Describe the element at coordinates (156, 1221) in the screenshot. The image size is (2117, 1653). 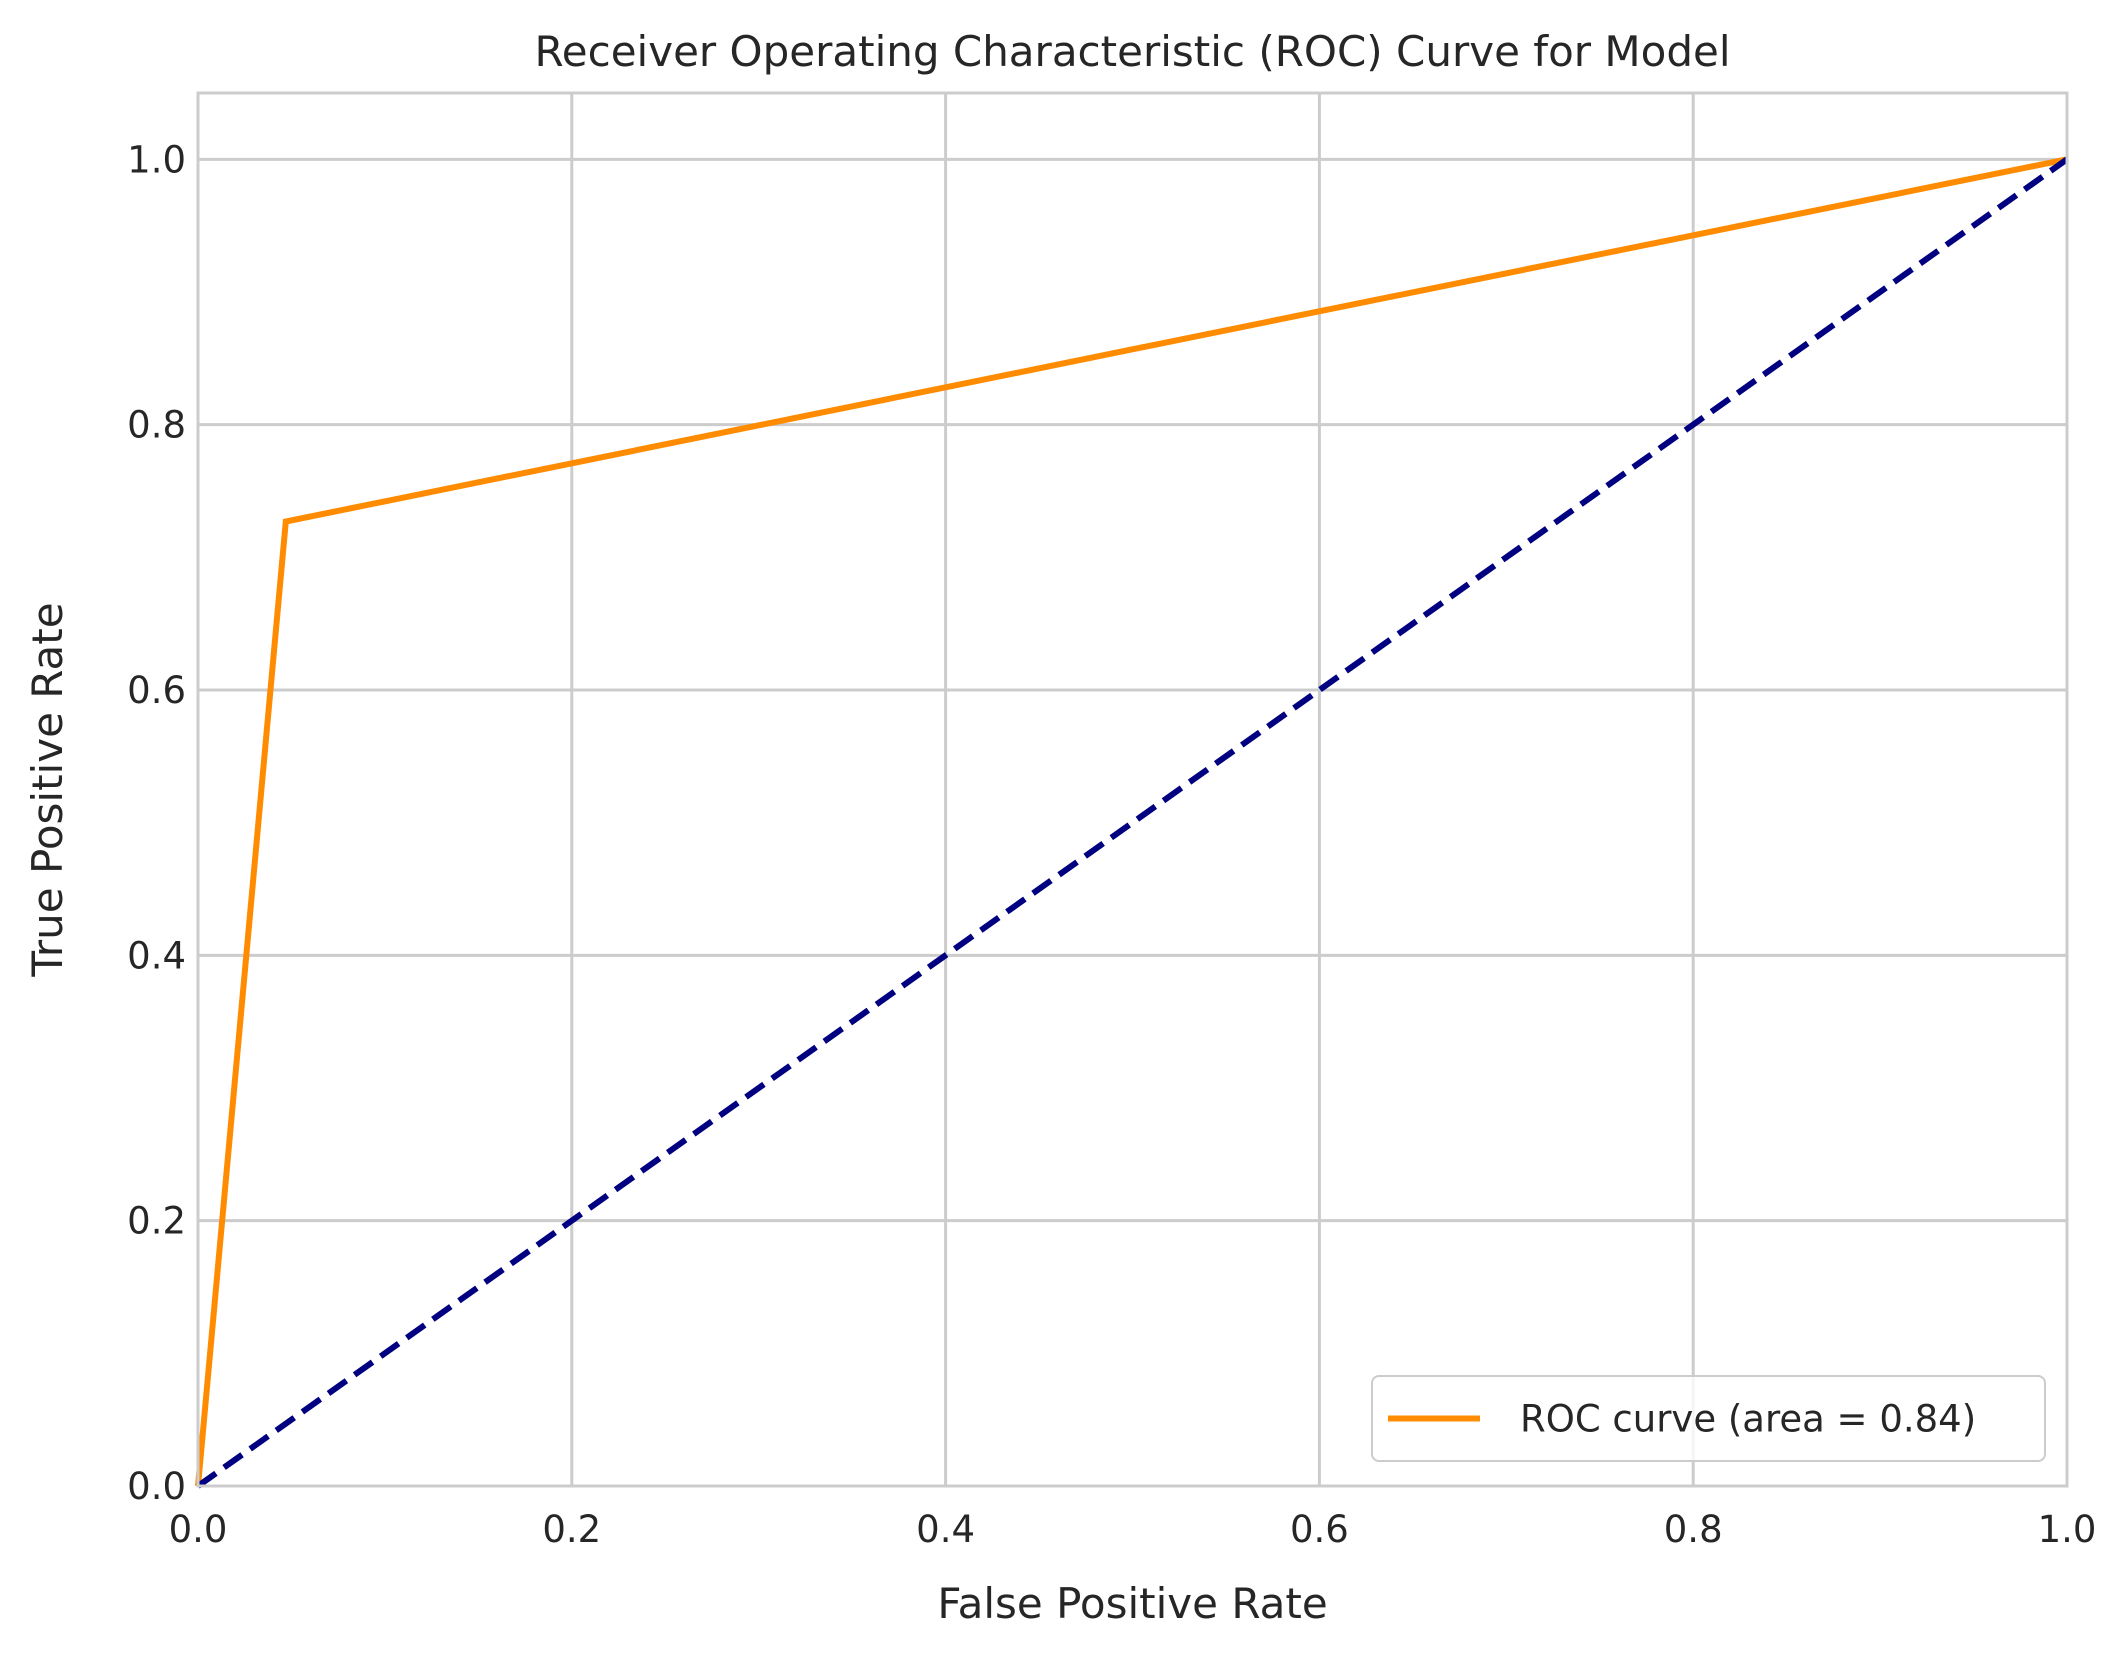
I see `y-tick-label: 0.2` at that location.